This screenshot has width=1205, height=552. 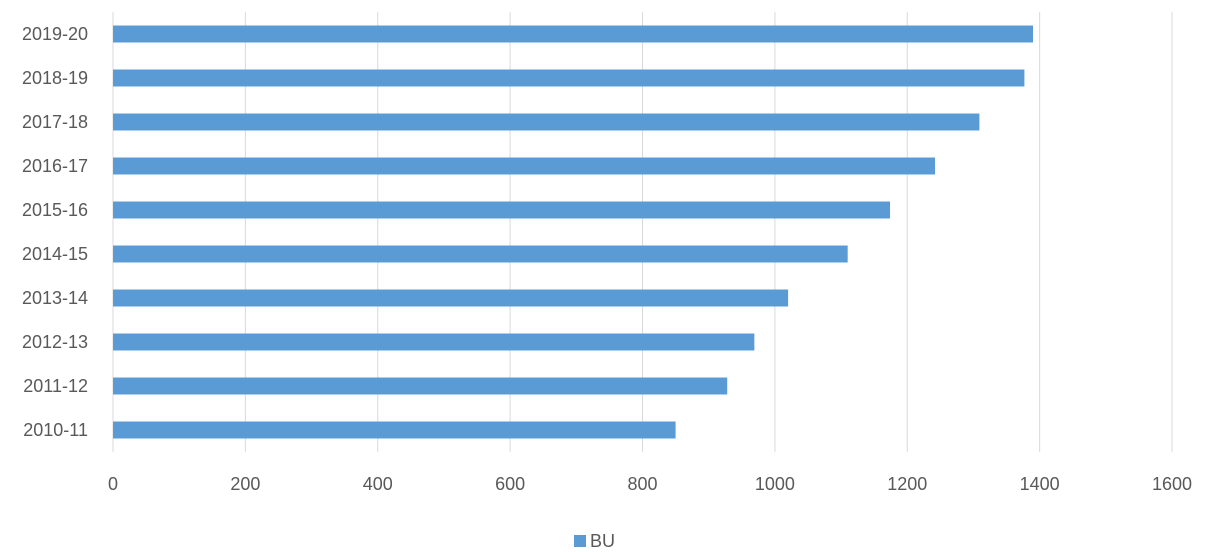 I want to click on y-category-label: 2019-20, so click(x=55, y=34).